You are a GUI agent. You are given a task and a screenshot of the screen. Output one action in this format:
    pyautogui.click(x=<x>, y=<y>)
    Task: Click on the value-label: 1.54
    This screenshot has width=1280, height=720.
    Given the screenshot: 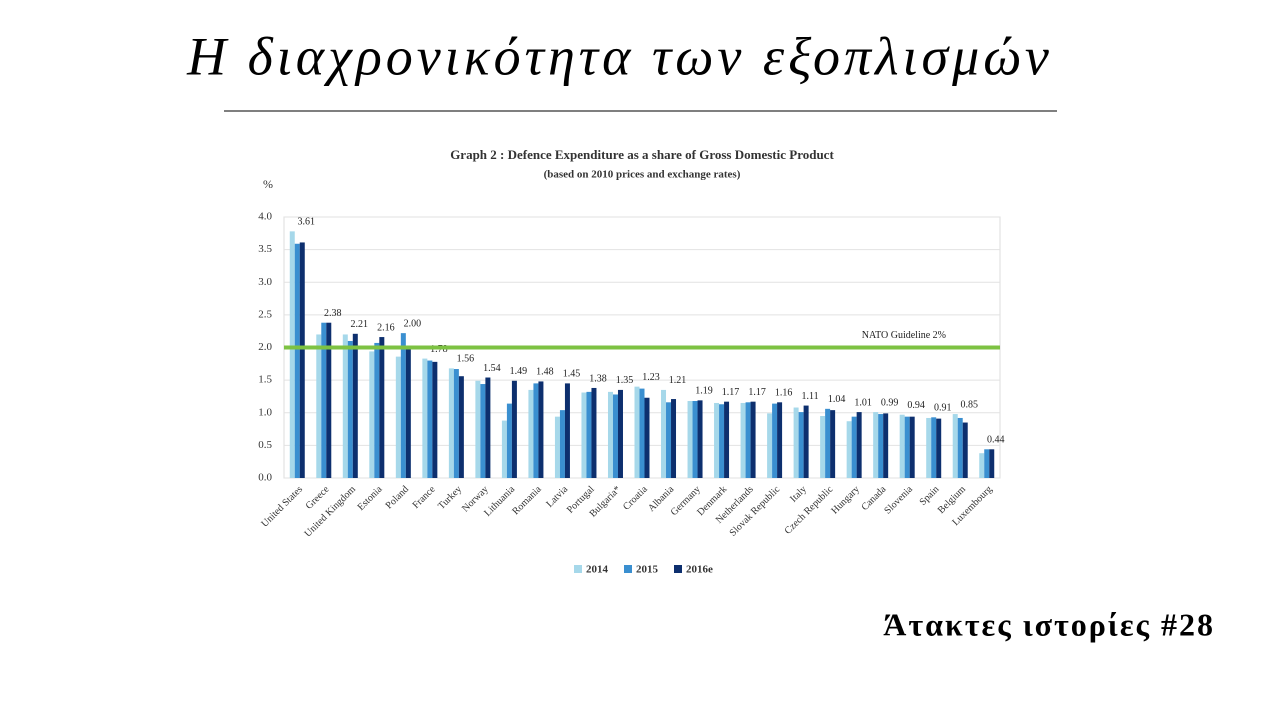 What is the action you would take?
    pyautogui.click(x=492, y=368)
    